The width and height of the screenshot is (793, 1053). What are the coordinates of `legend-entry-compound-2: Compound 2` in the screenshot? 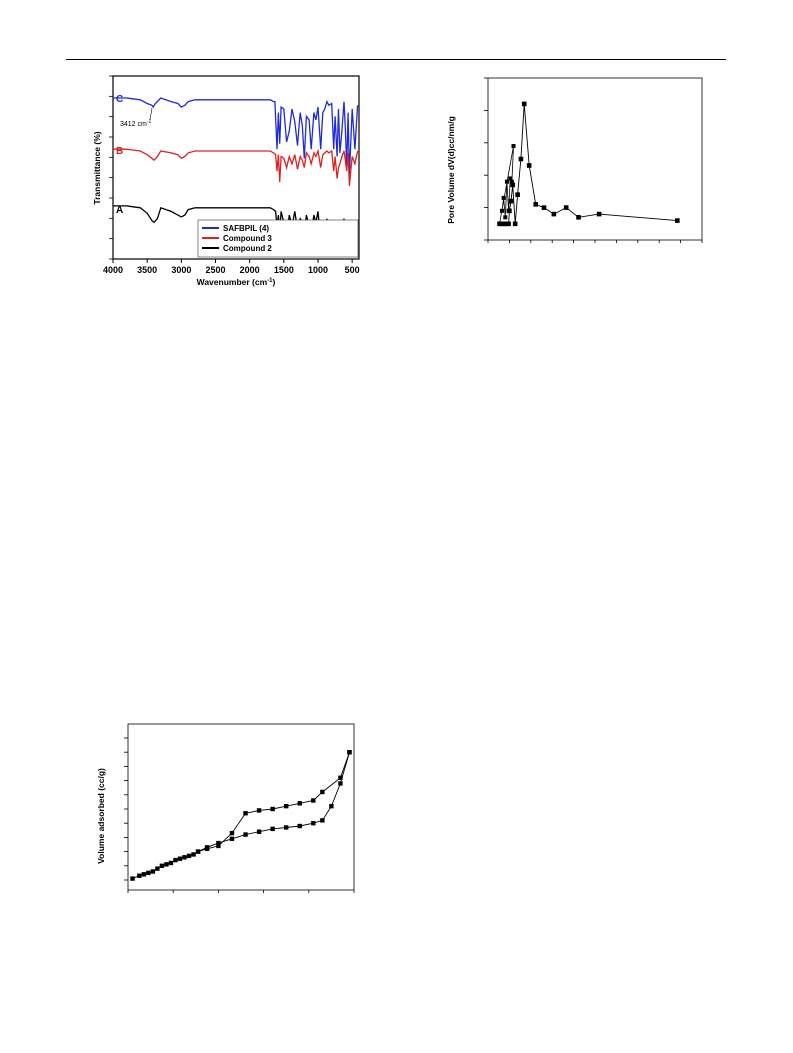 It's located at (247, 248).